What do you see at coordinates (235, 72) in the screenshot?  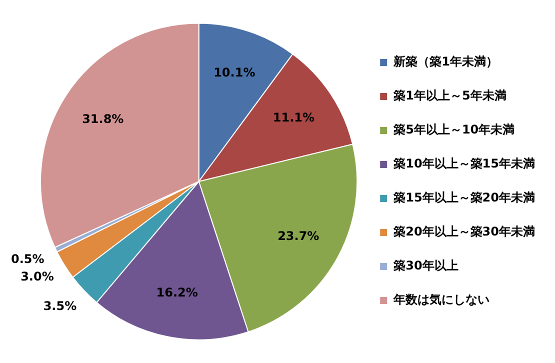 I see `data-label: 10.1%` at bounding box center [235, 72].